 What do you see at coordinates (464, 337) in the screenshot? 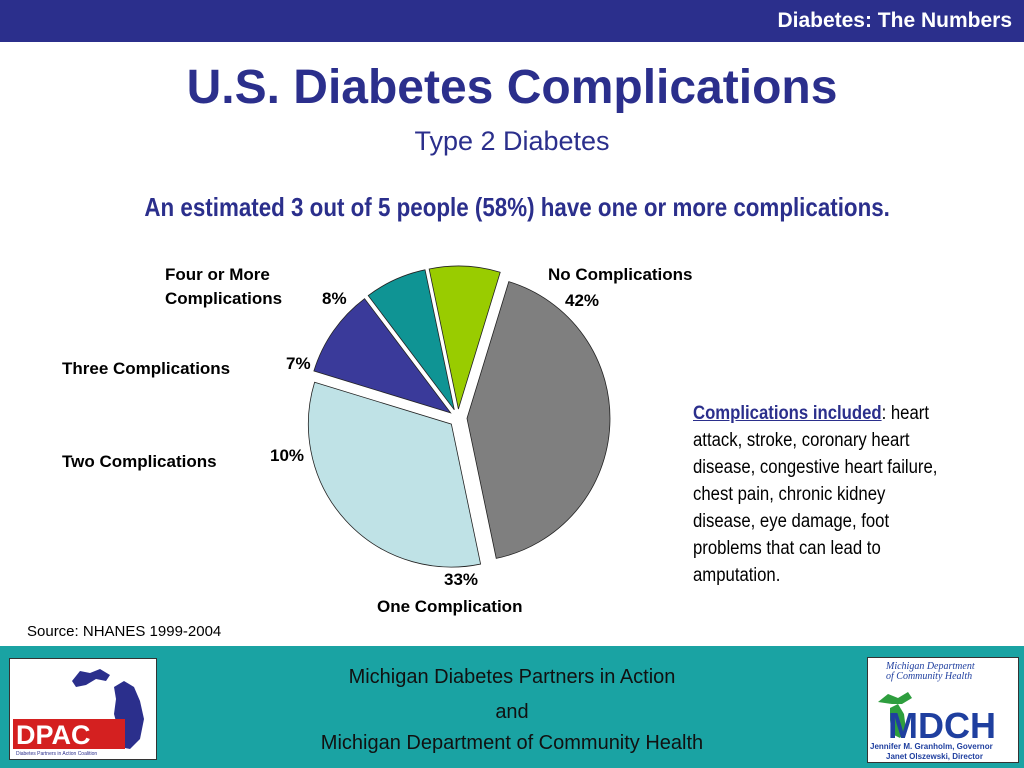
I see `pie-slice-four-or-more-complications` at bounding box center [464, 337].